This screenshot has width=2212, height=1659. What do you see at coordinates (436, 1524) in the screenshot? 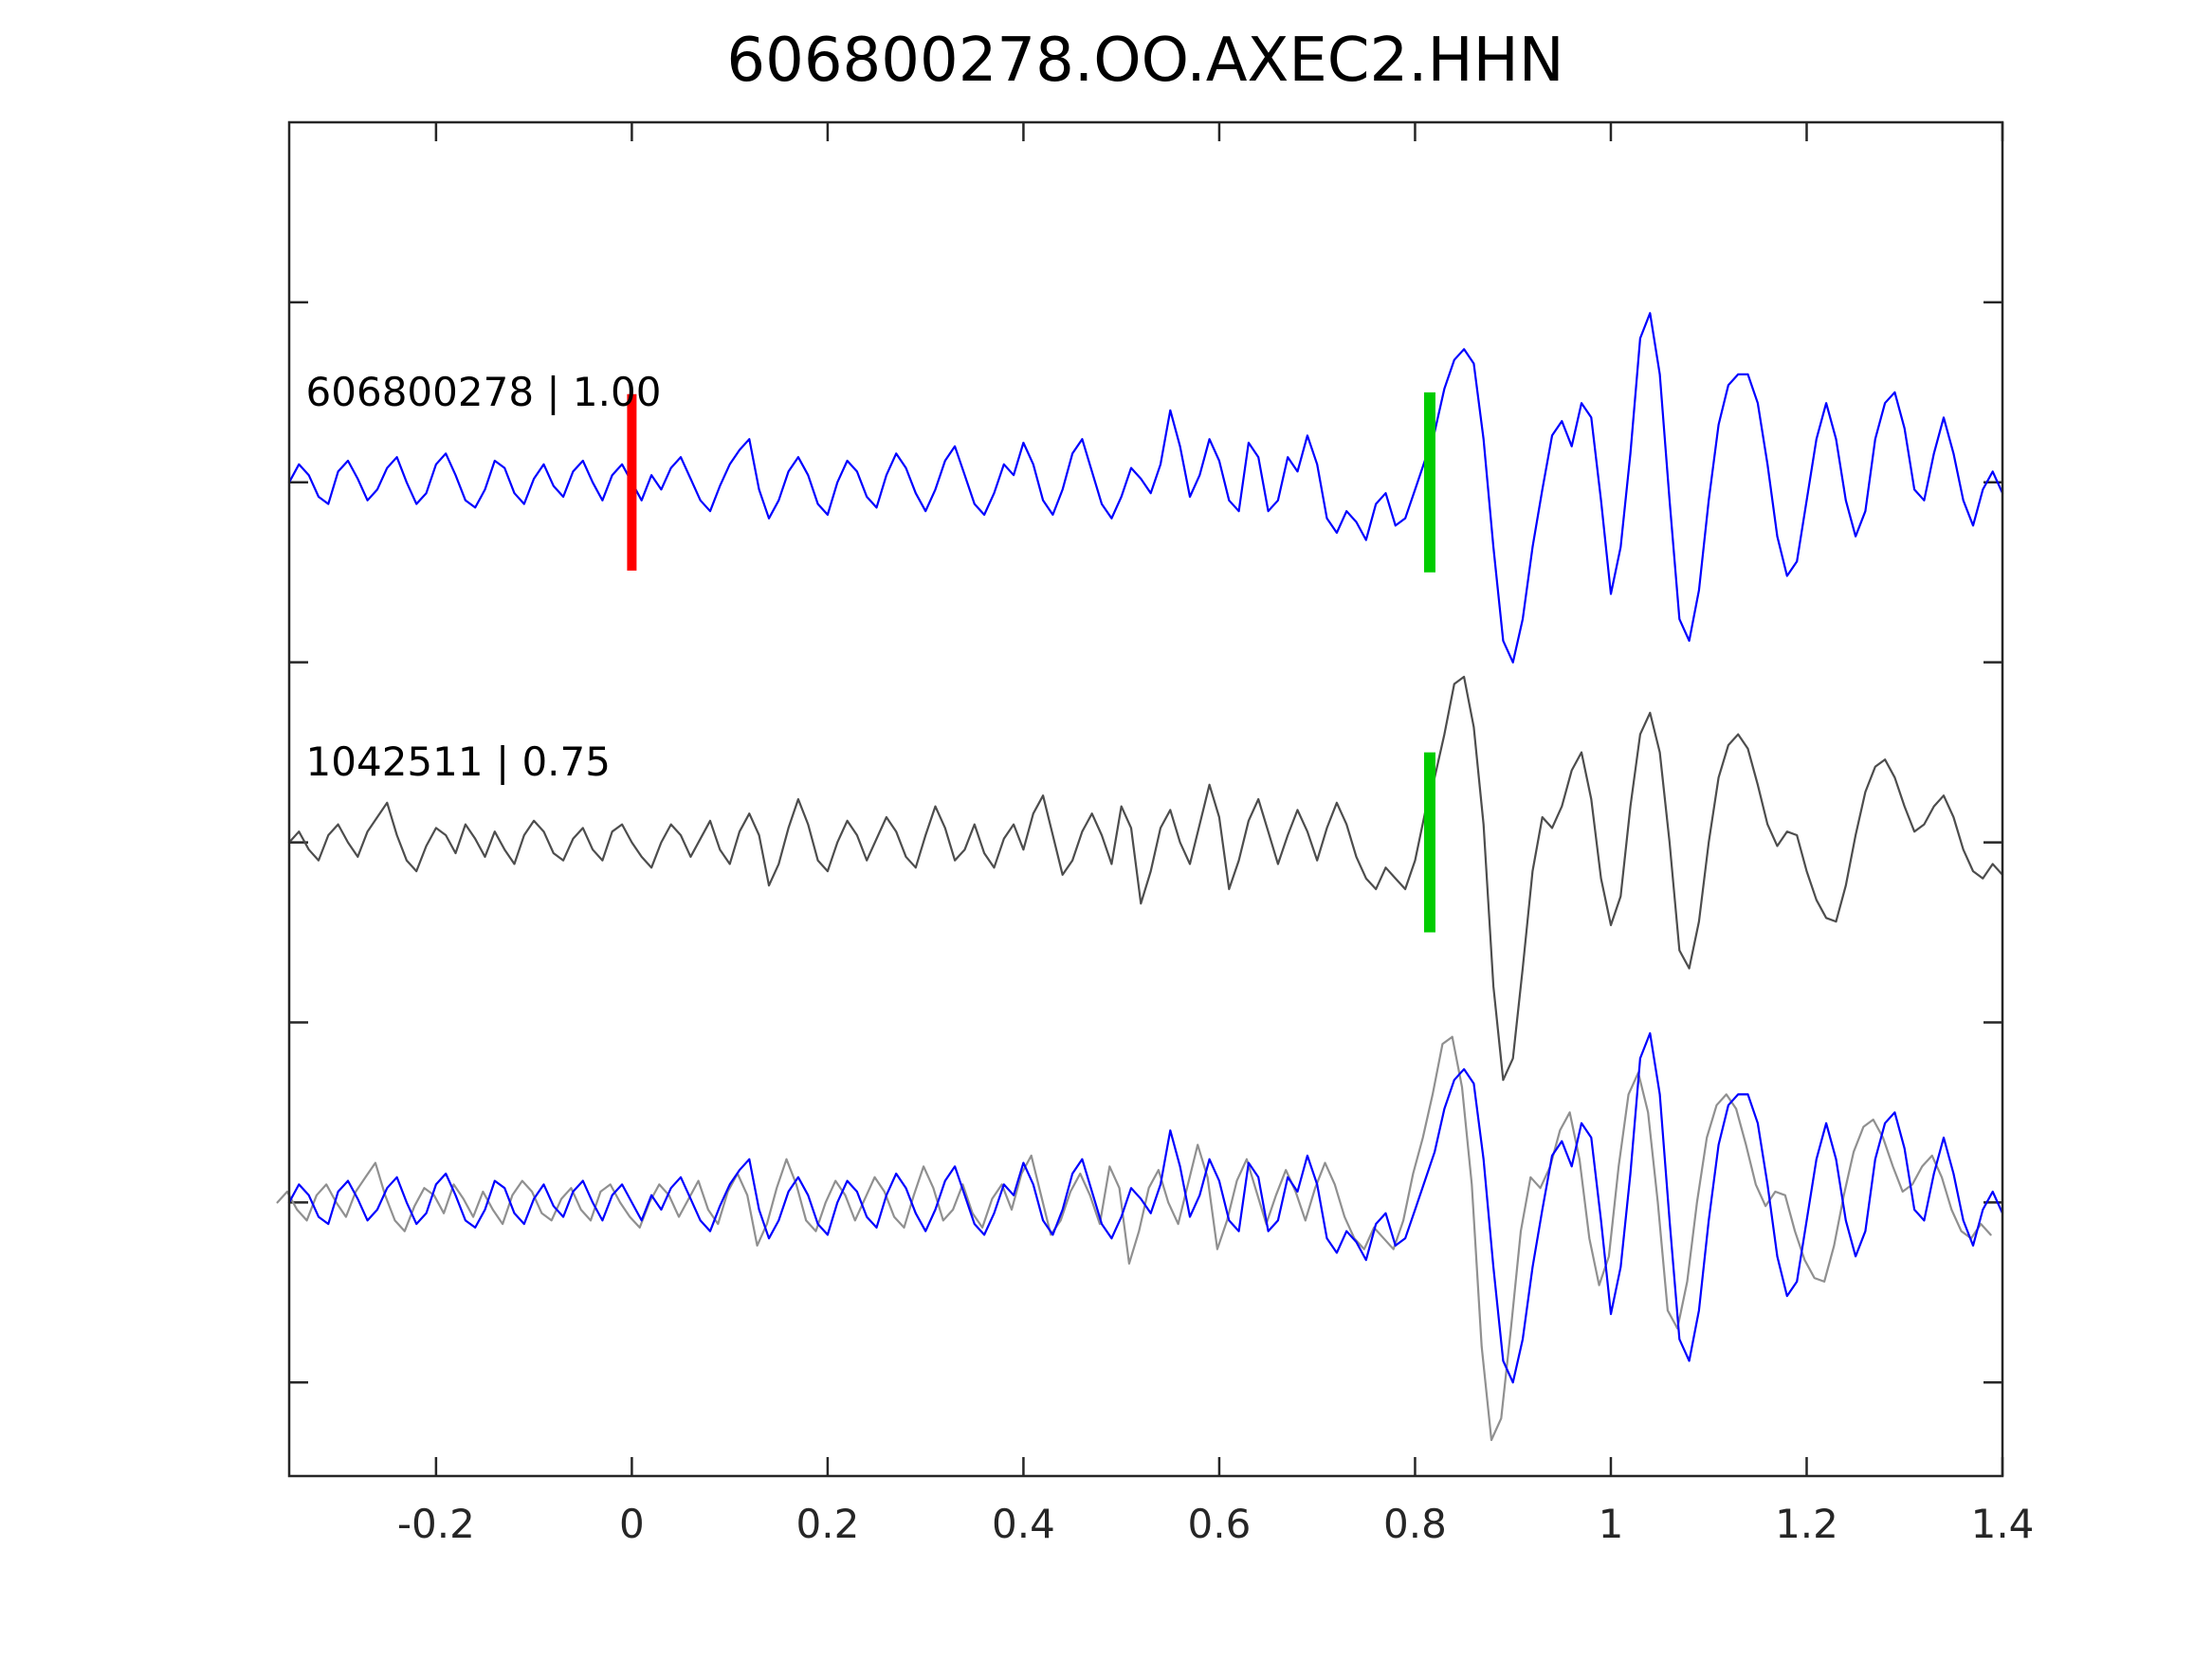
I see `x-tick-label: -0.2` at bounding box center [436, 1524].